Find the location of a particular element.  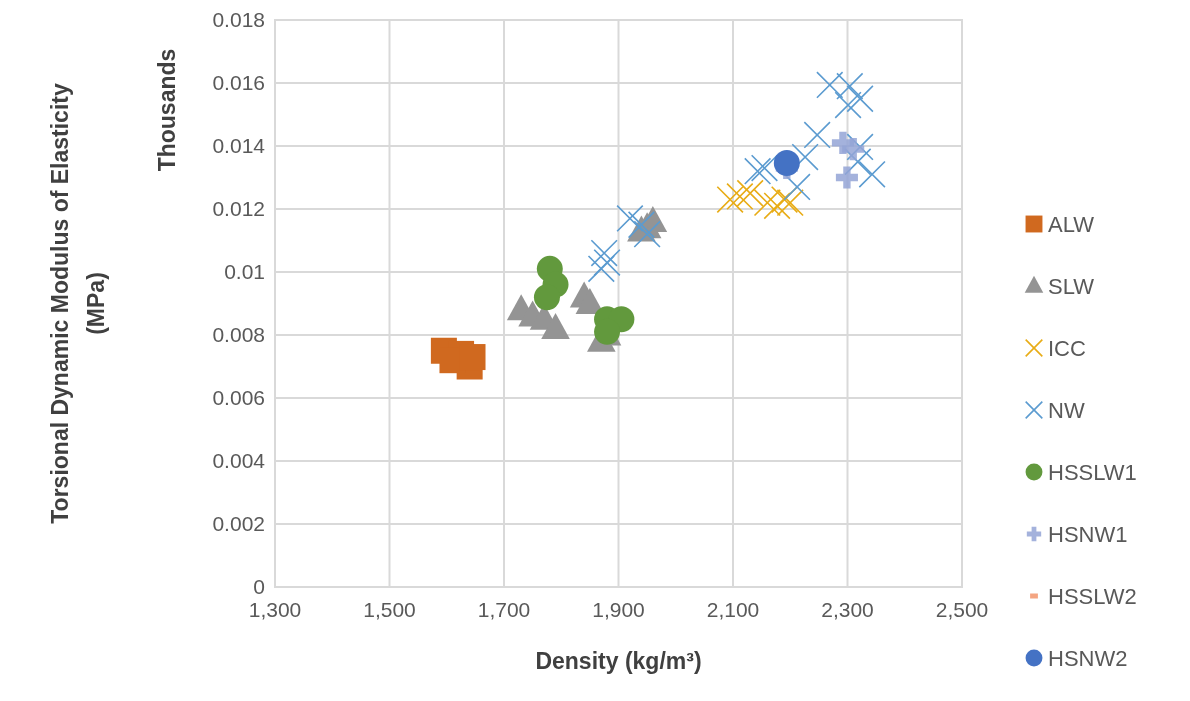

y-tick-label: 0.008 is located at coordinates (238, 334).